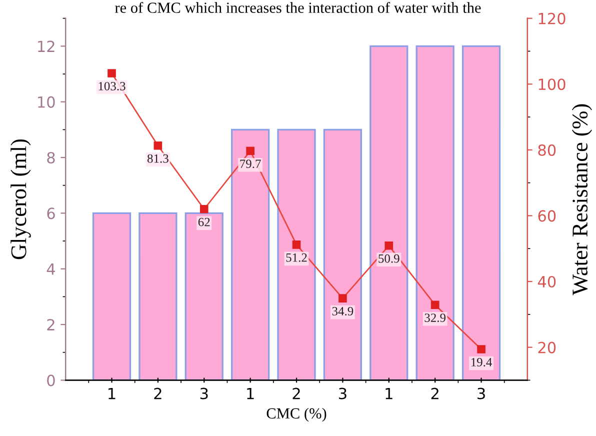 The height and width of the screenshot is (436, 596). Describe the element at coordinates (547, 216) in the screenshot. I see `y2-tick-label: 60` at that location.